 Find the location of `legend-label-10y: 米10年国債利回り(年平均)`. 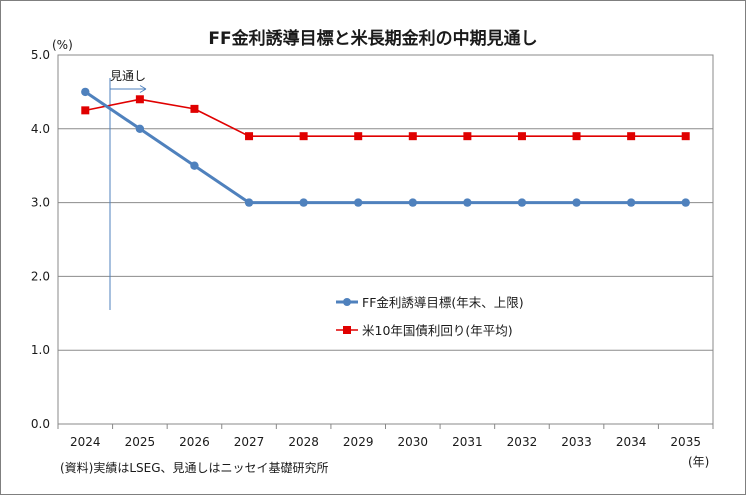

legend-label-10y: 米10年国債利回り(年平均) is located at coordinates (437, 330).